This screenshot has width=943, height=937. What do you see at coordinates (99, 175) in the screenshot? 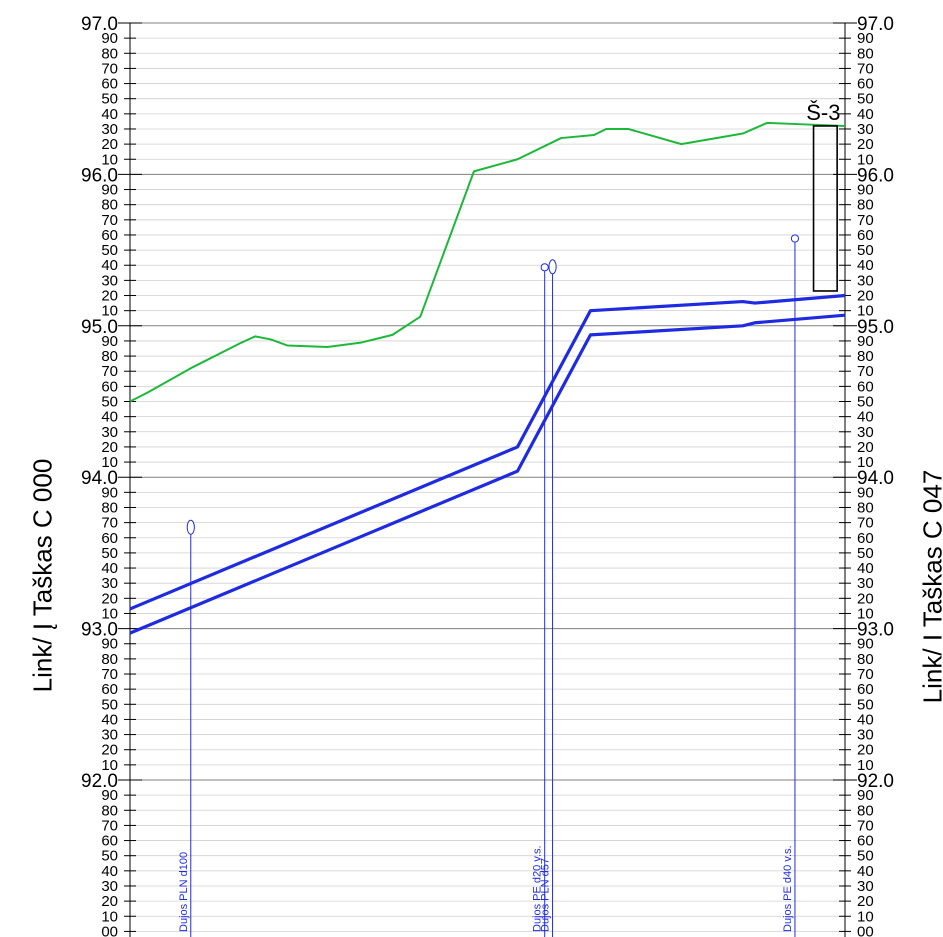
I see `left-major-label: 96.0` at bounding box center [99, 175].